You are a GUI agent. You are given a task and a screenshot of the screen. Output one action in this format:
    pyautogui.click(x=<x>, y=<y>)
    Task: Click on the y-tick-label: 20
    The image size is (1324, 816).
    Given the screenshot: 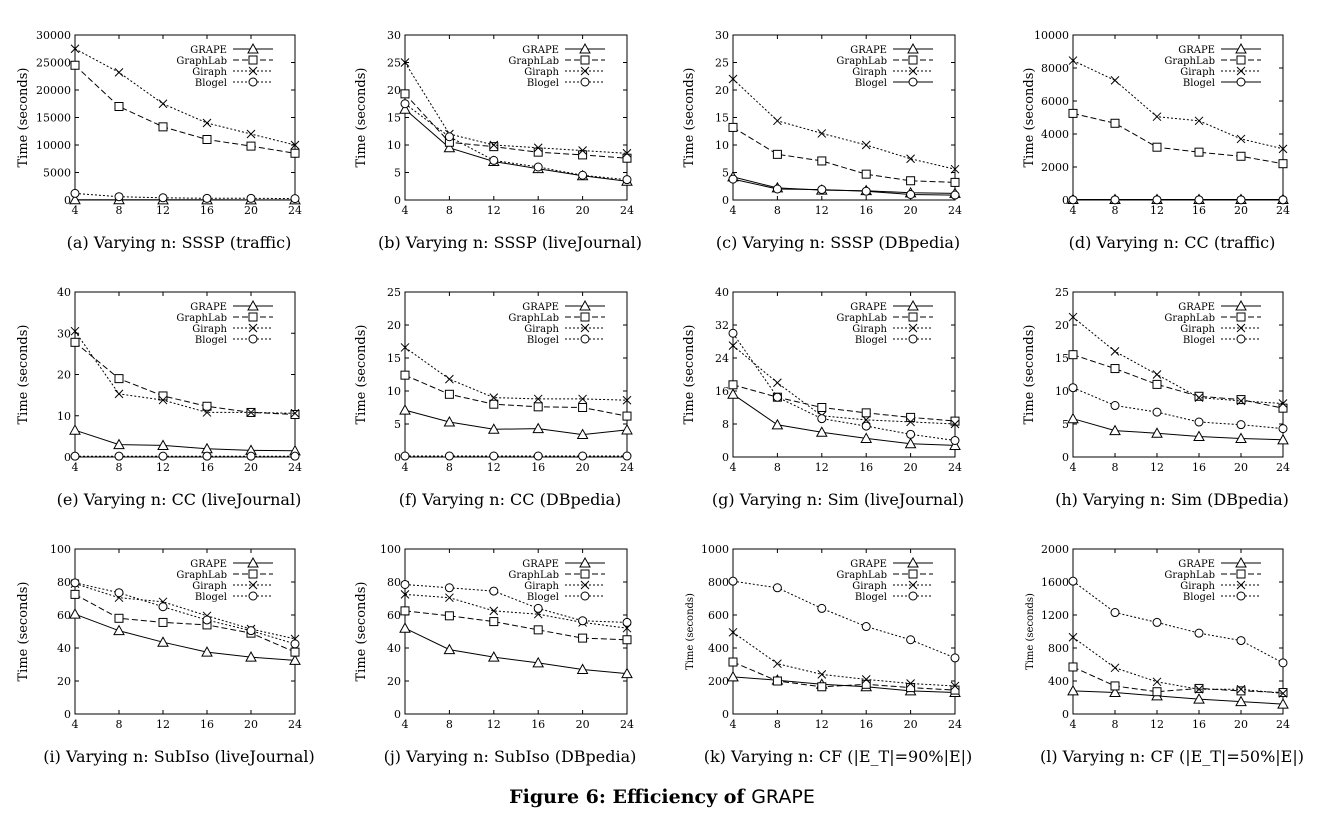 What is the action you would take?
    pyautogui.click(x=722, y=90)
    